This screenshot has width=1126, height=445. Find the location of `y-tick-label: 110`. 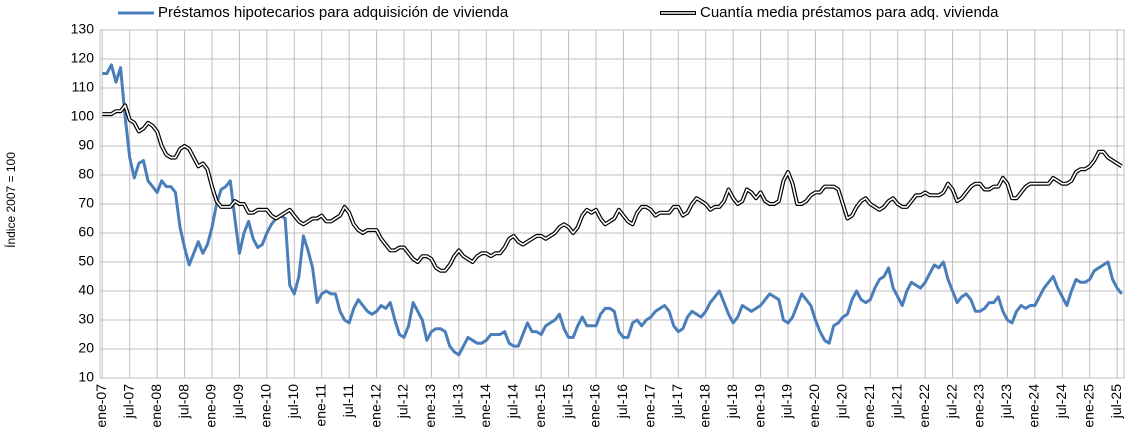

y-tick-label: 110 is located at coordinates (83, 87).